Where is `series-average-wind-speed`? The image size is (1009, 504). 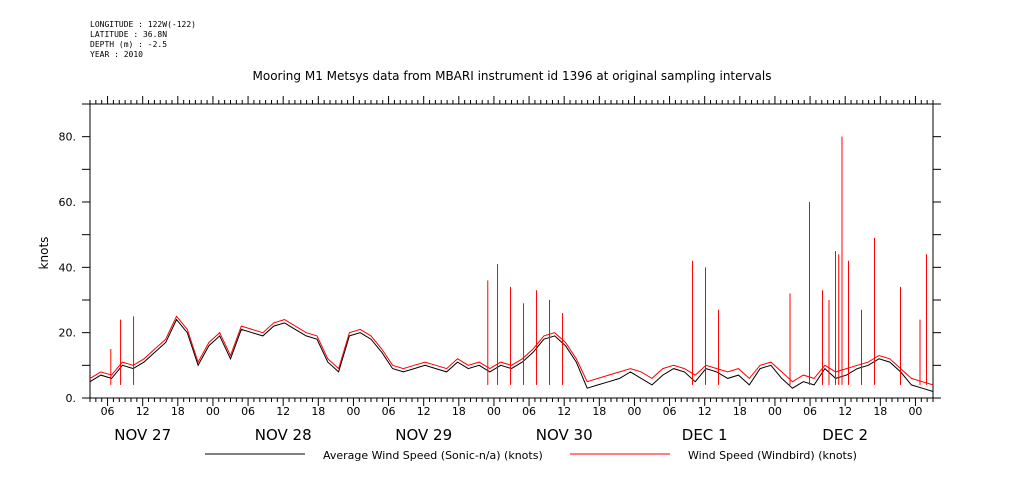 series-average-wind-speed is located at coordinates (511, 355).